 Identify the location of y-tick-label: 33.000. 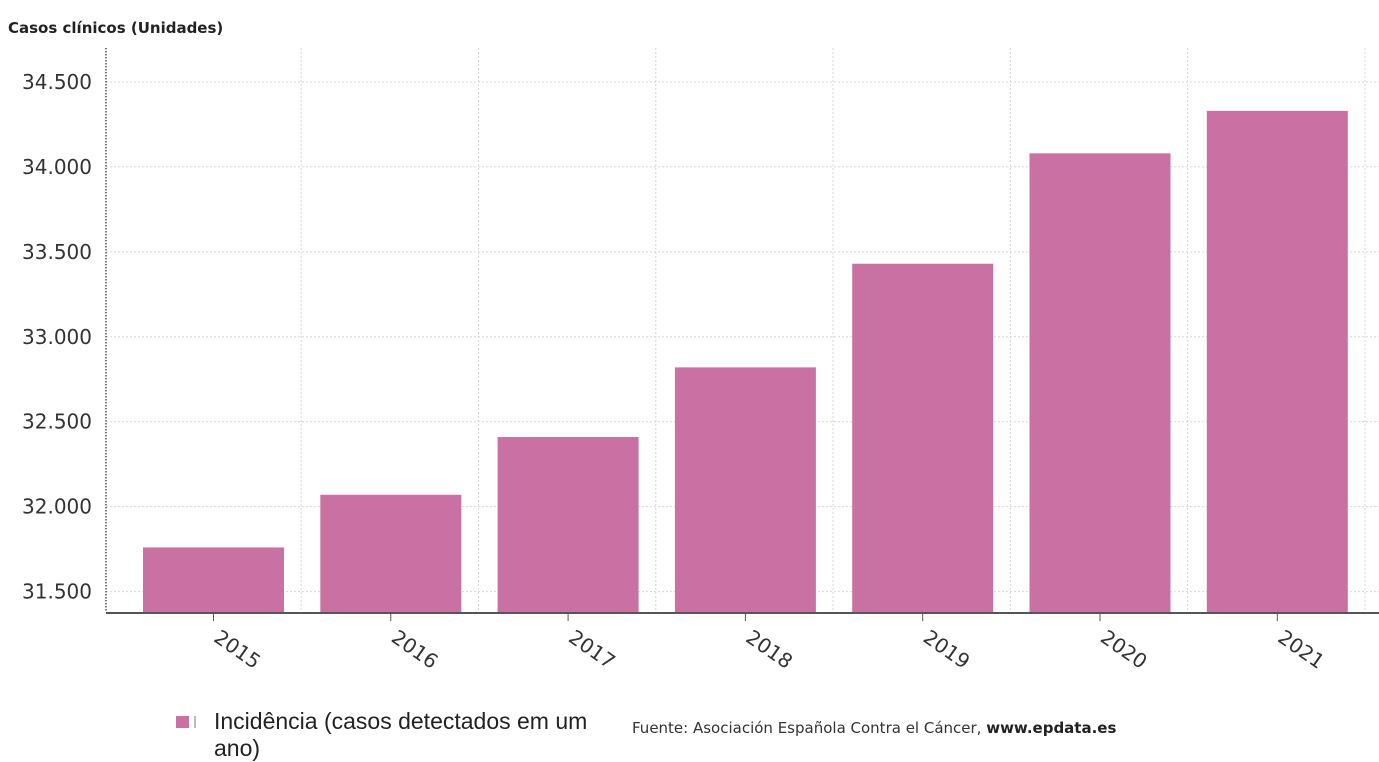
(57, 337).